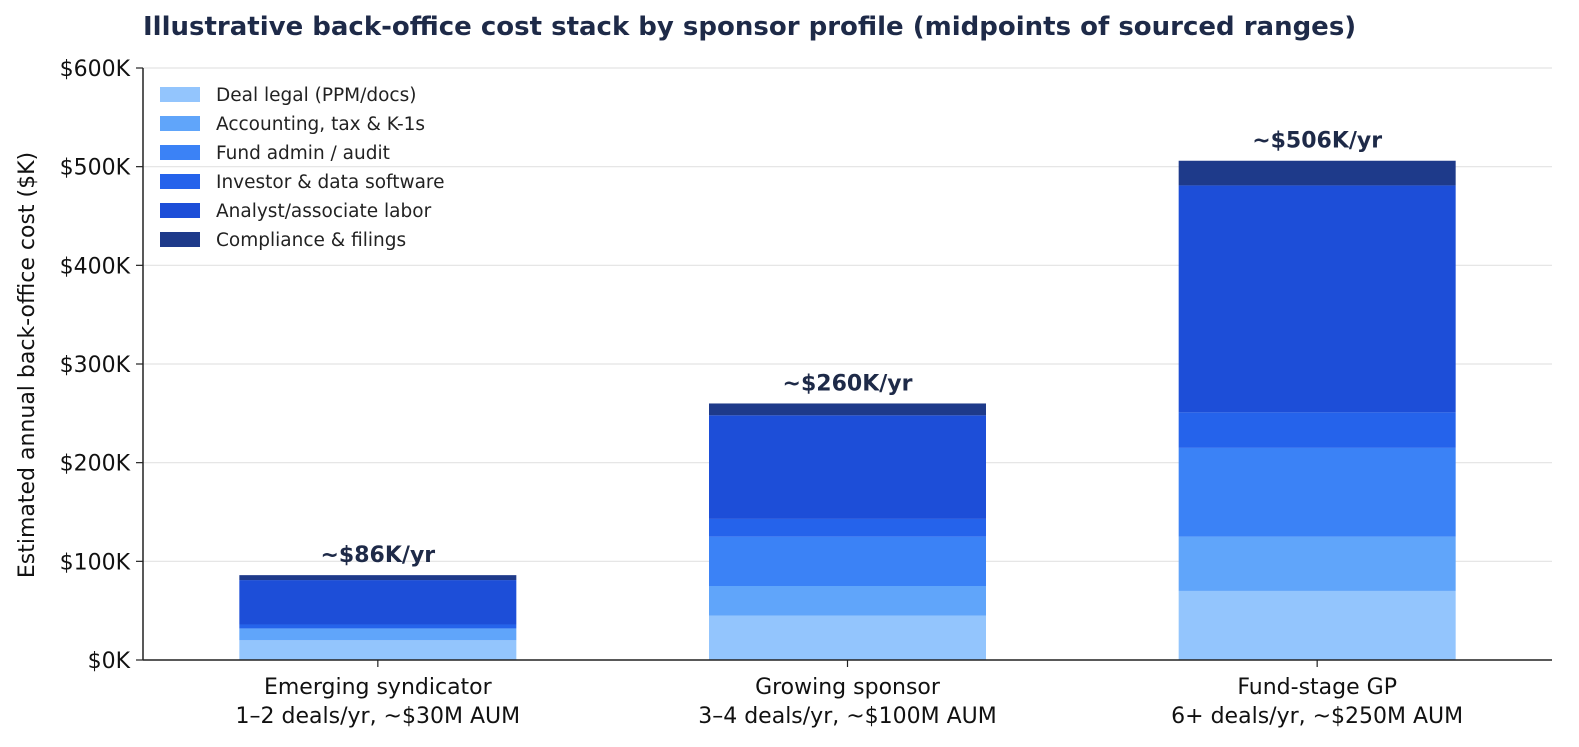  What do you see at coordinates (95, 464) in the screenshot?
I see `y-tick-label: $200K` at bounding box center [95, 464].